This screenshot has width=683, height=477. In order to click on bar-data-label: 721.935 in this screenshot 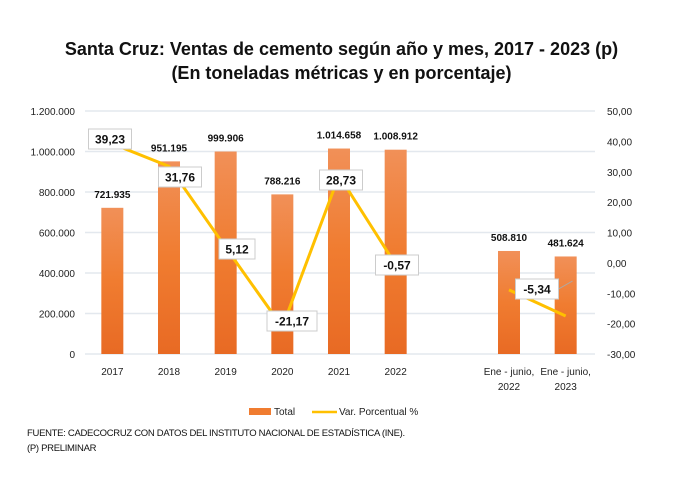, I will do `click(112, 195)`.